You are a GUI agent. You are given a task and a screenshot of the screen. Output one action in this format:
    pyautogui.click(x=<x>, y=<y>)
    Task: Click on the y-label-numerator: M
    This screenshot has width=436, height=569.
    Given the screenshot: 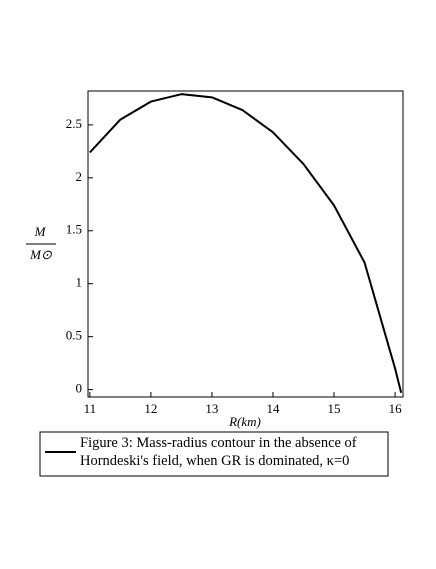 What is the action you would take?
    pyautogui.click(x=40, y=231)
    